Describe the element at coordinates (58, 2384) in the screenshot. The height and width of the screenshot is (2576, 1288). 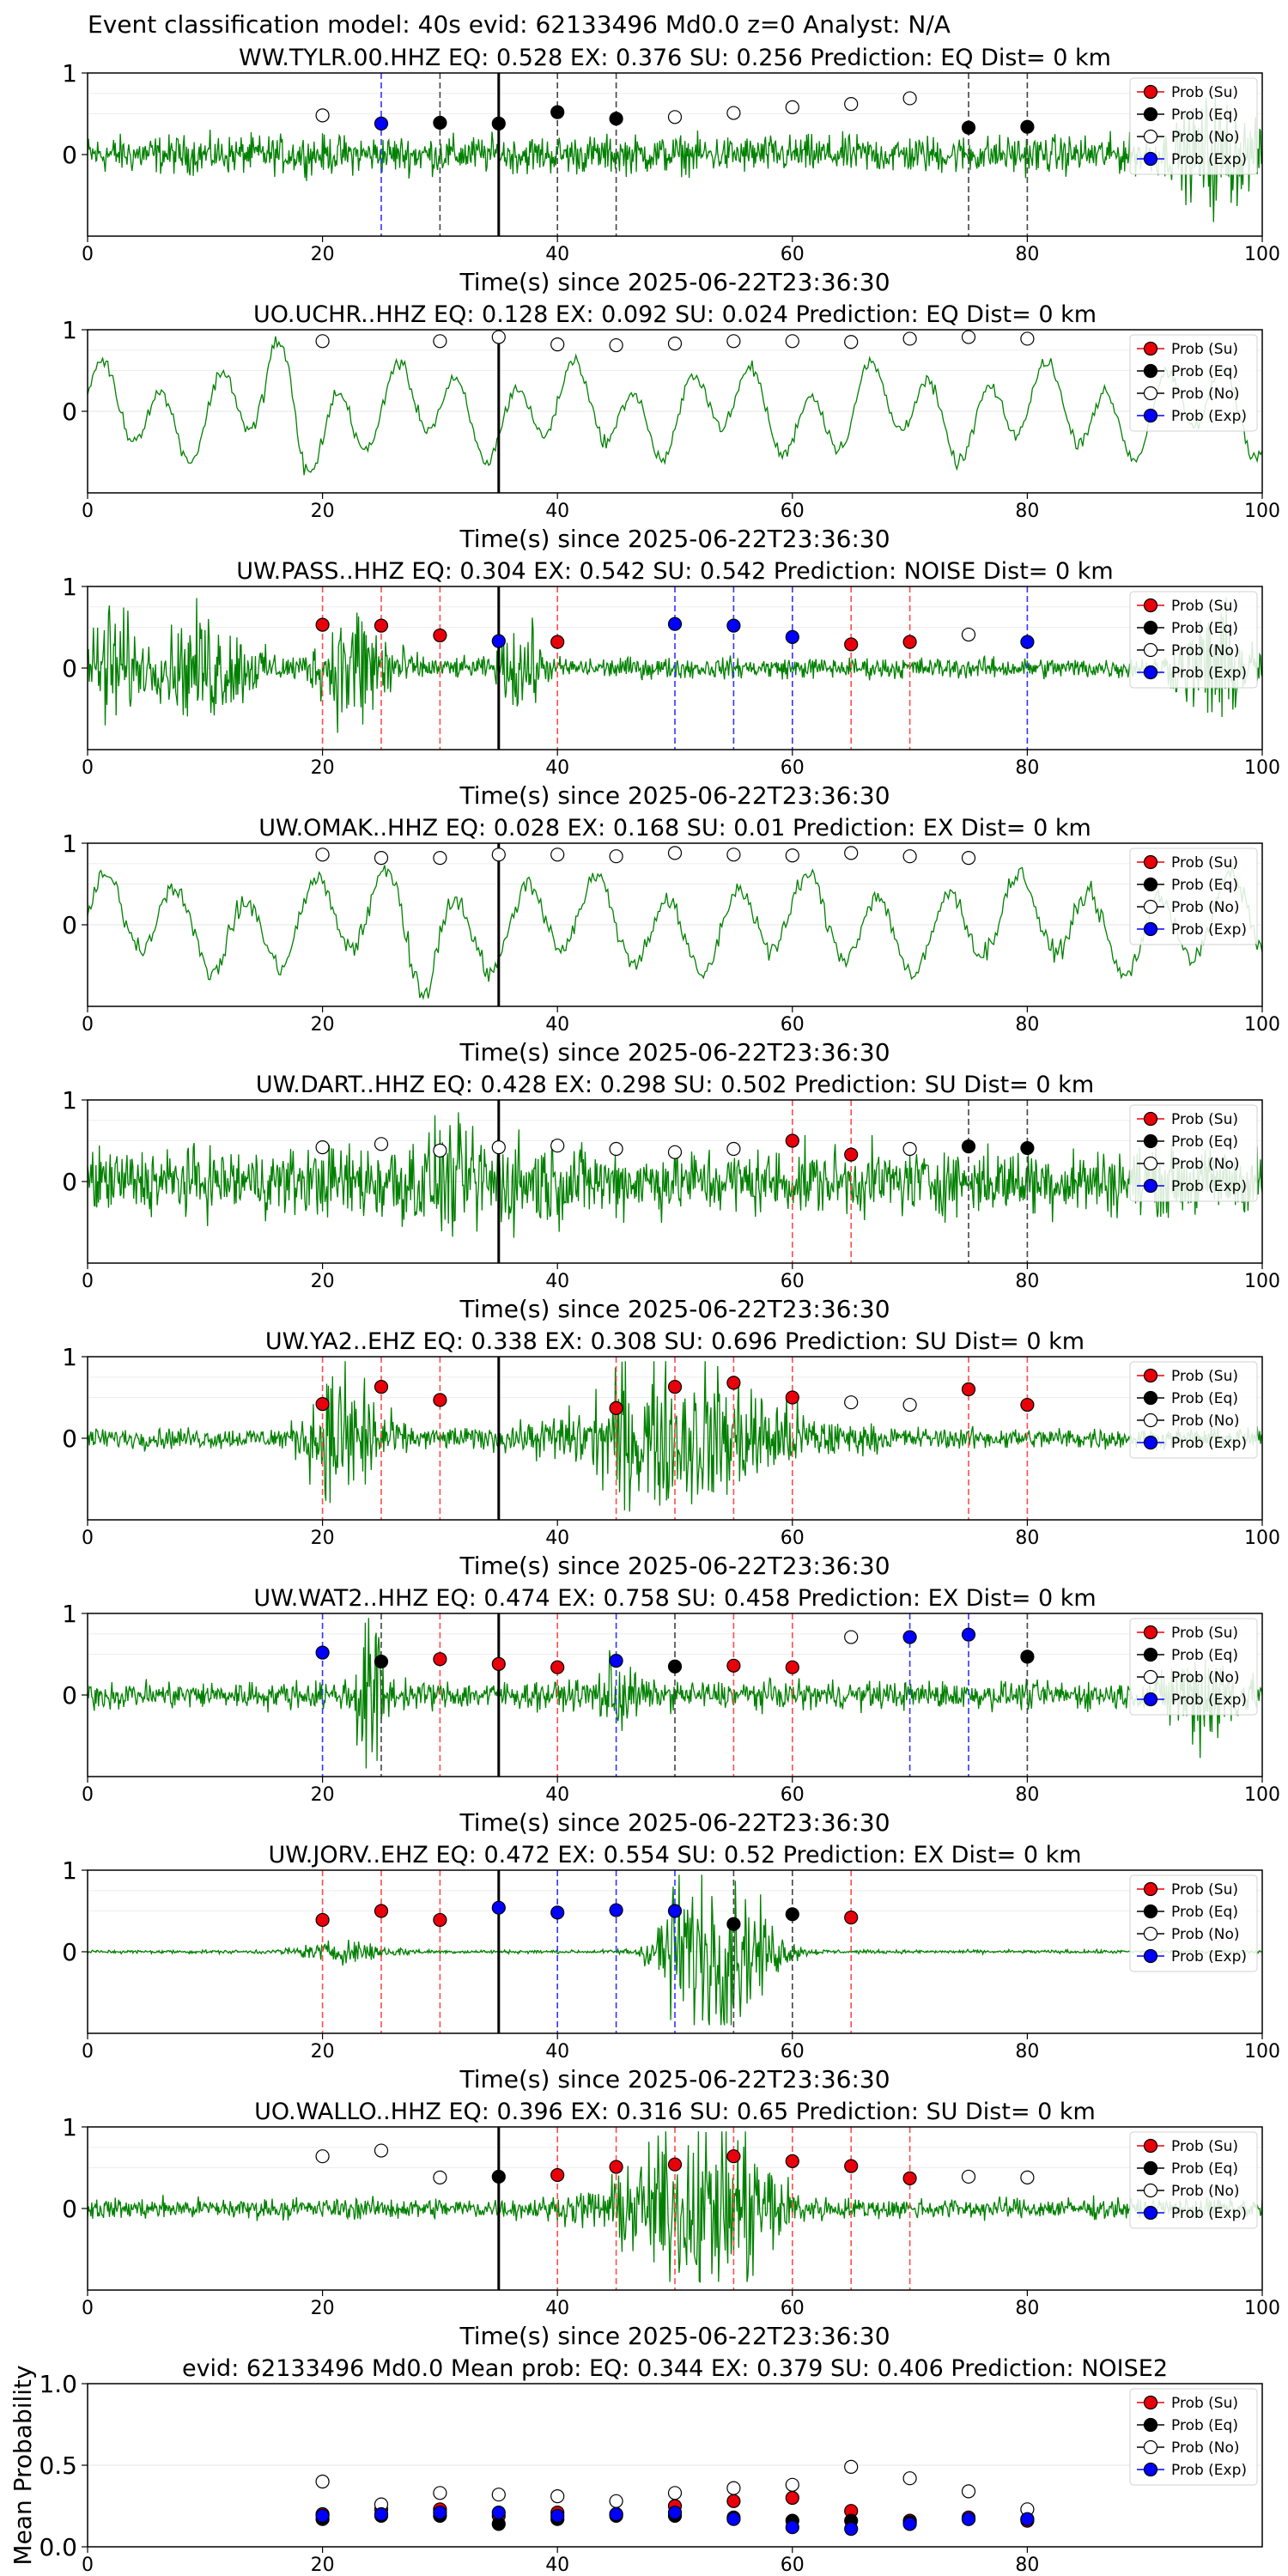
I see `y-tick-label: 1.0` at that location.